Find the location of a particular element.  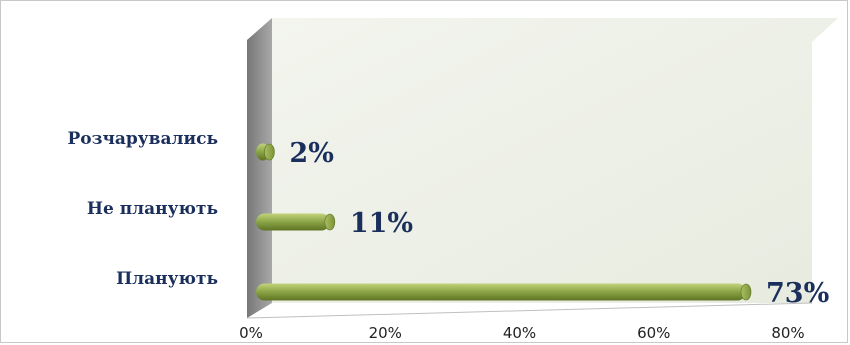

chart-side-wall is located at coordinates (259, 168).